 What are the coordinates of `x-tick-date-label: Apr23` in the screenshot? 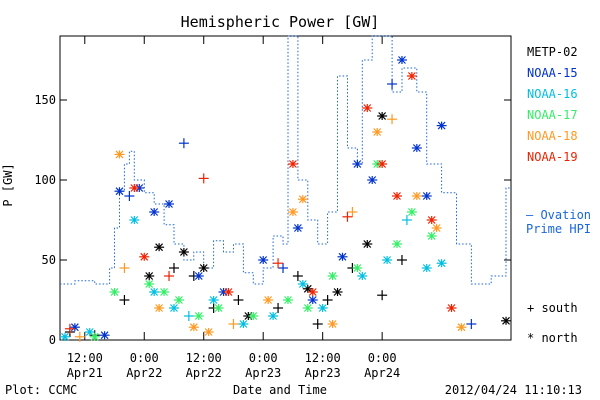 It's located at (263, 373).